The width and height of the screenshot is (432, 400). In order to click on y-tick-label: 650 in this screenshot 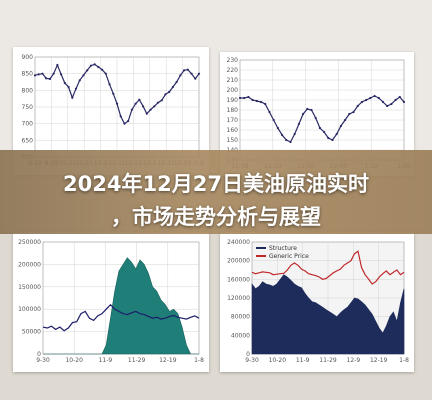, I will do `click(28, 140)`.